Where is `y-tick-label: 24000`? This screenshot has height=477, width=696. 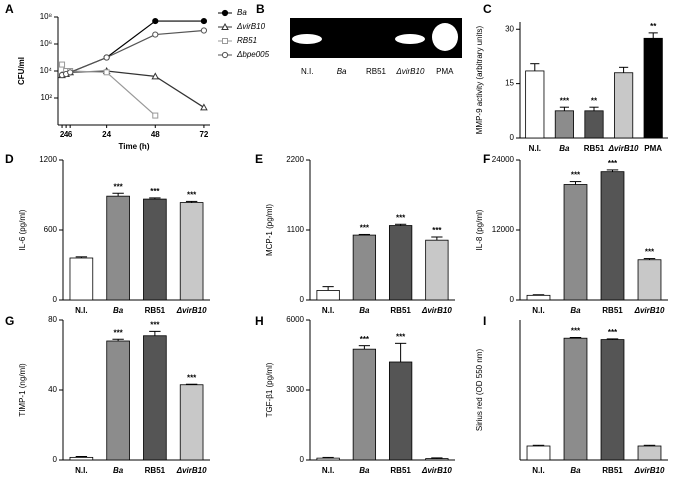
y-tick-label: 24000 is located at coordinates (503, 159).